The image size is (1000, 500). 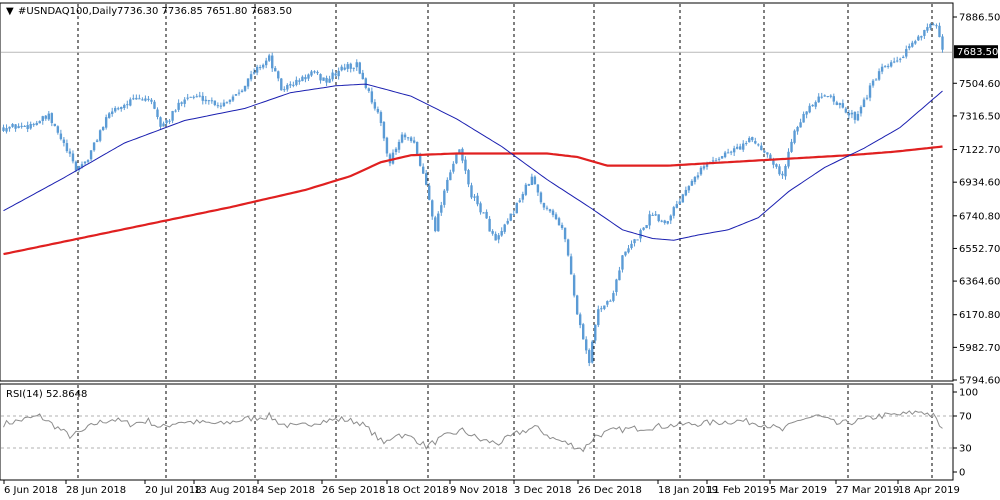 I want to click on time-tick-label: 26 Sep 2018, so click(x=353, y=490).